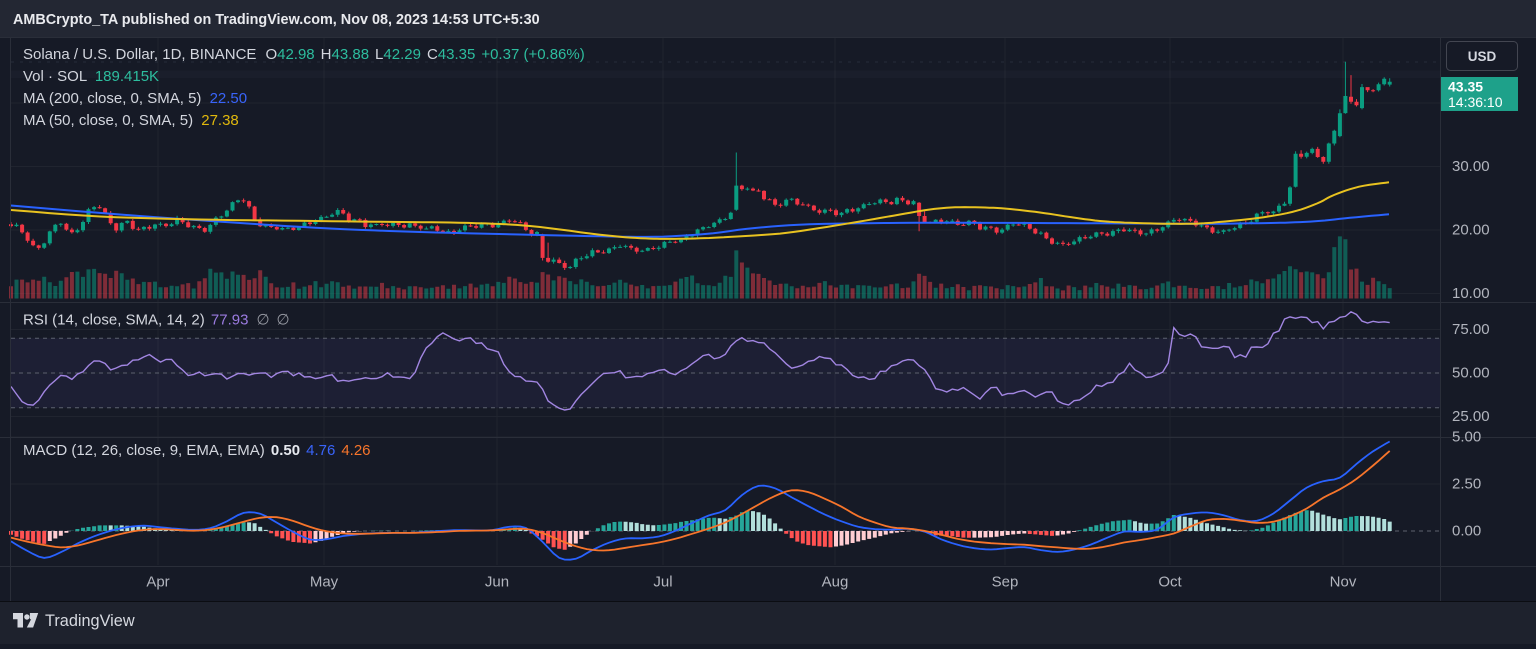 This screenshot has height=649, width=1536. What do you see at coordinates (1466, 484) in the screenshot?
I see `svg-text: 2.50` at bounding box center [1466, 484].